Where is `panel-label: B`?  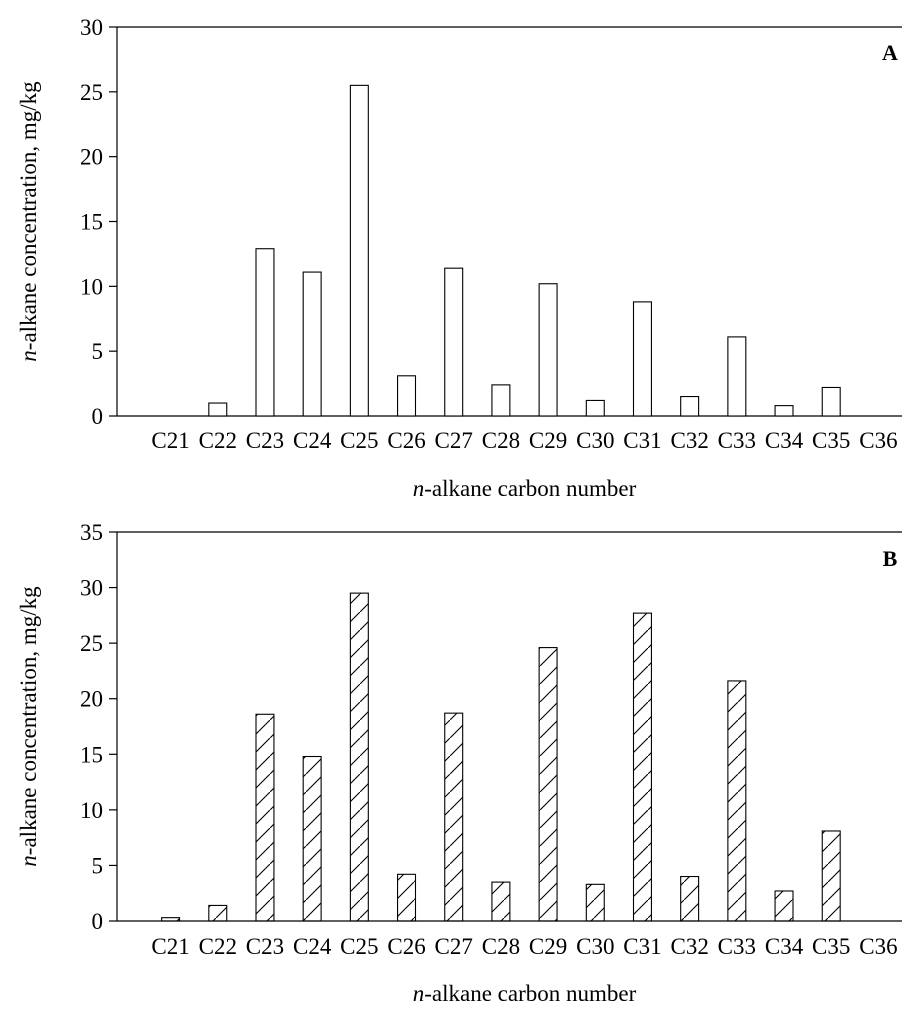
panel-label: B is located at coordinates (890, 558).